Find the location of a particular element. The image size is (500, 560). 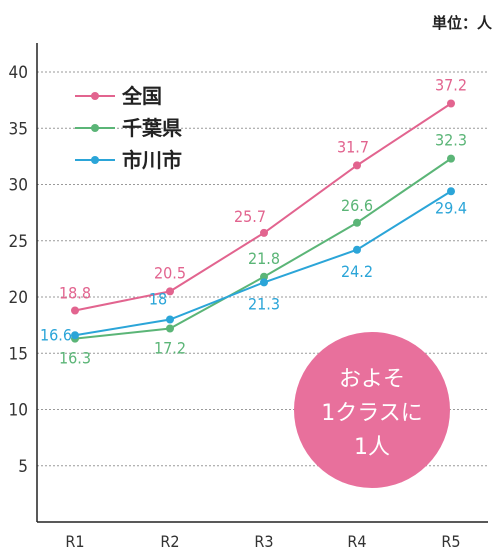

data-label: 32.3 is located at coordinates (451, 140).